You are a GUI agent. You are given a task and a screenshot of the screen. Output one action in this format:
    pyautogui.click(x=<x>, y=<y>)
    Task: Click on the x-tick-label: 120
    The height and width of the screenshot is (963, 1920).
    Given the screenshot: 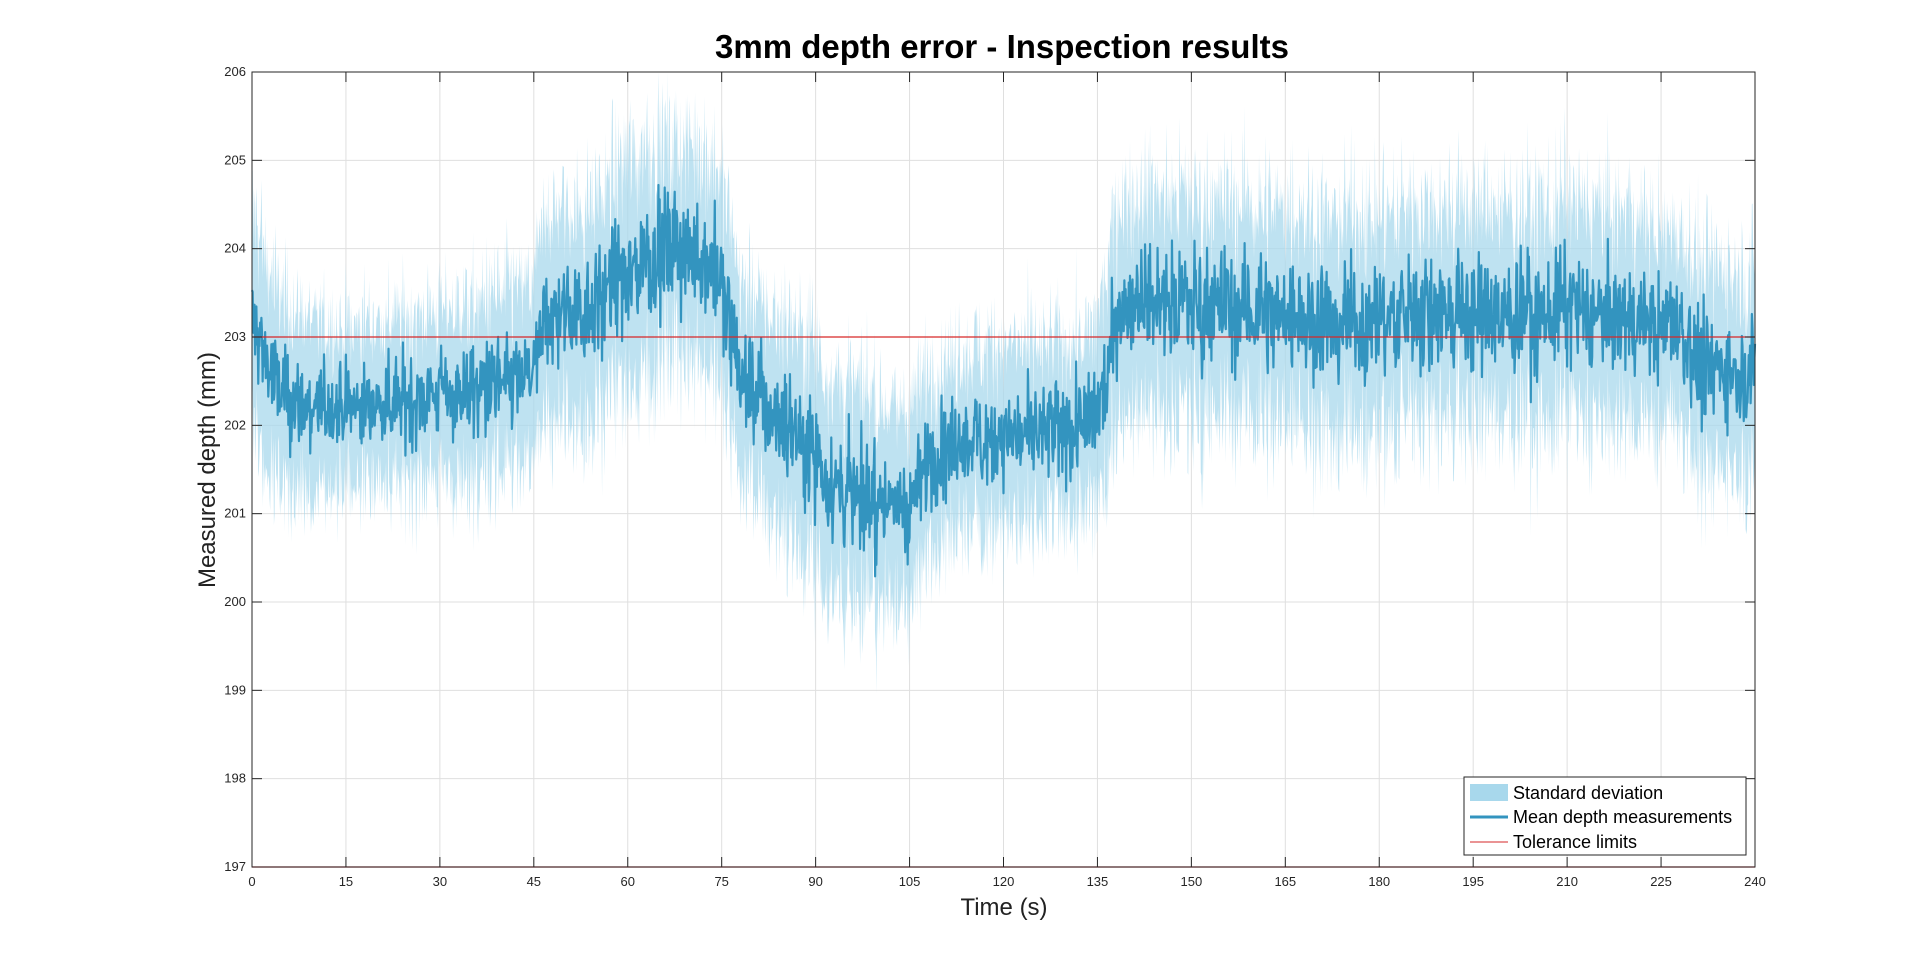 What is the action you would take?
    pyautogui.click(x=1004, y=881)
    